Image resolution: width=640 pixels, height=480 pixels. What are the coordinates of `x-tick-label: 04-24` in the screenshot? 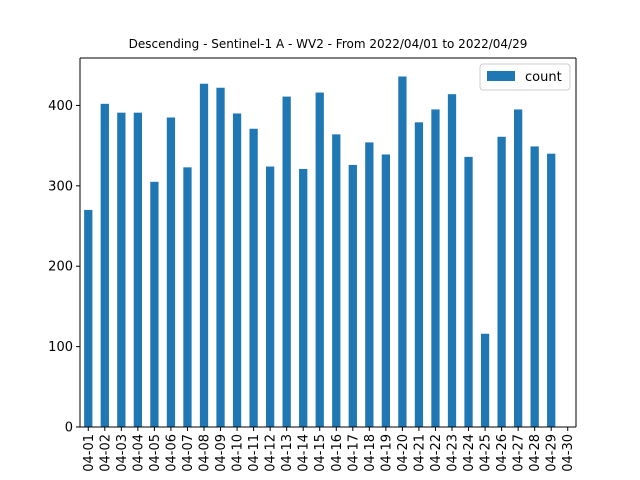 It's located at (469, 453).